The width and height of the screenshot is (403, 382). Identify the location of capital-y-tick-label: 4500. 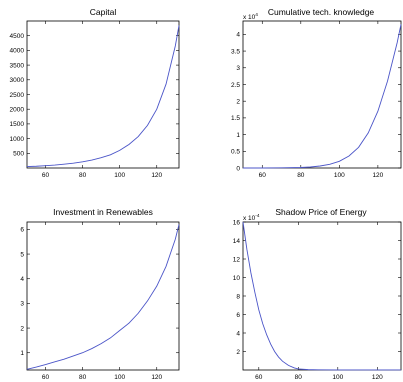
(17, 36).